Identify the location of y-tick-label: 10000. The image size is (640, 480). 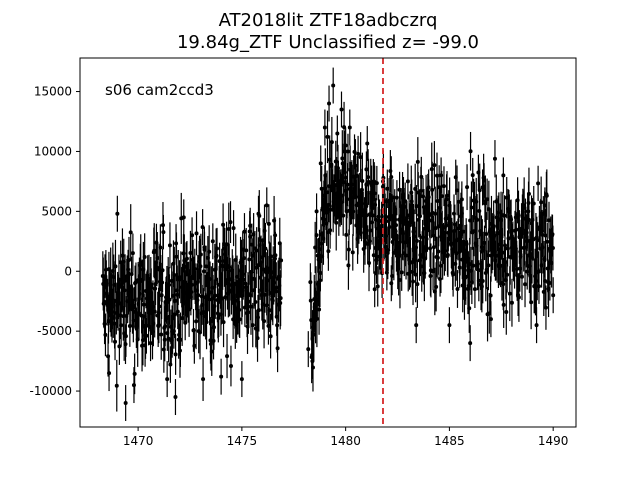
(53, 151).